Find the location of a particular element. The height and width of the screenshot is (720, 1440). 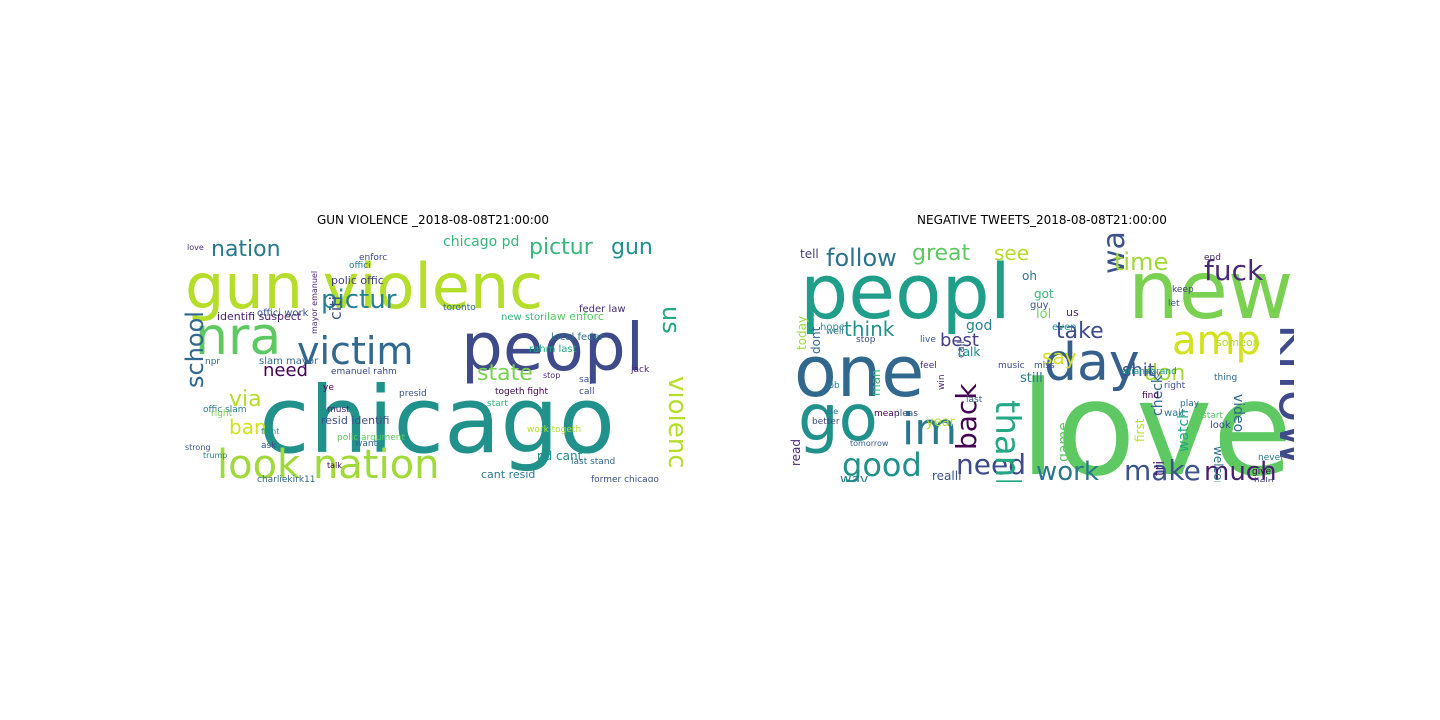

word: chicago pd is located at coordinates (481, 242).